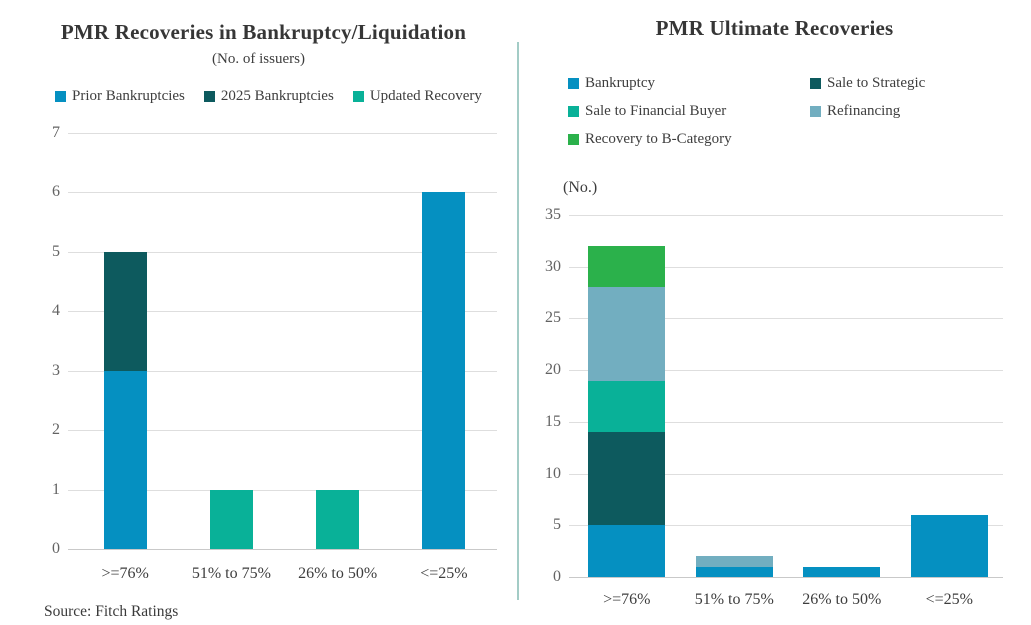 The image size is (1031, 625). What do you see at coordinates (111, 611) in the screenshot?
I see `source-note: Source: Fitch Ratings` at bounding box center [111, 611].